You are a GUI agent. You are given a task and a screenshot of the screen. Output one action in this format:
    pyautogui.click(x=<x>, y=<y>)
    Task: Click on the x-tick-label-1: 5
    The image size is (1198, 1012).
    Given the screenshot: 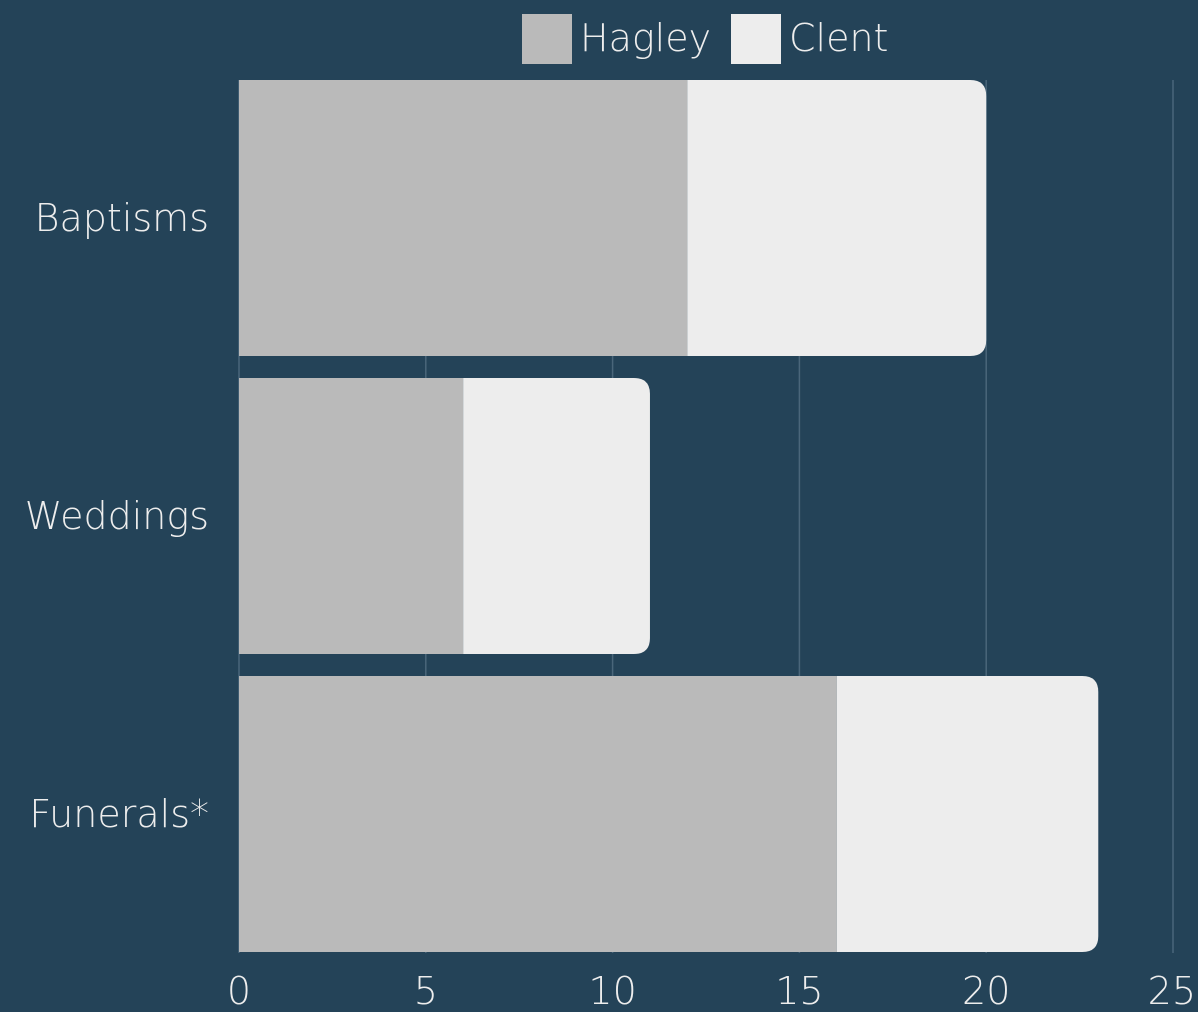 What is the action you would take?
    pyautogui.click(x=426, y=990)
    